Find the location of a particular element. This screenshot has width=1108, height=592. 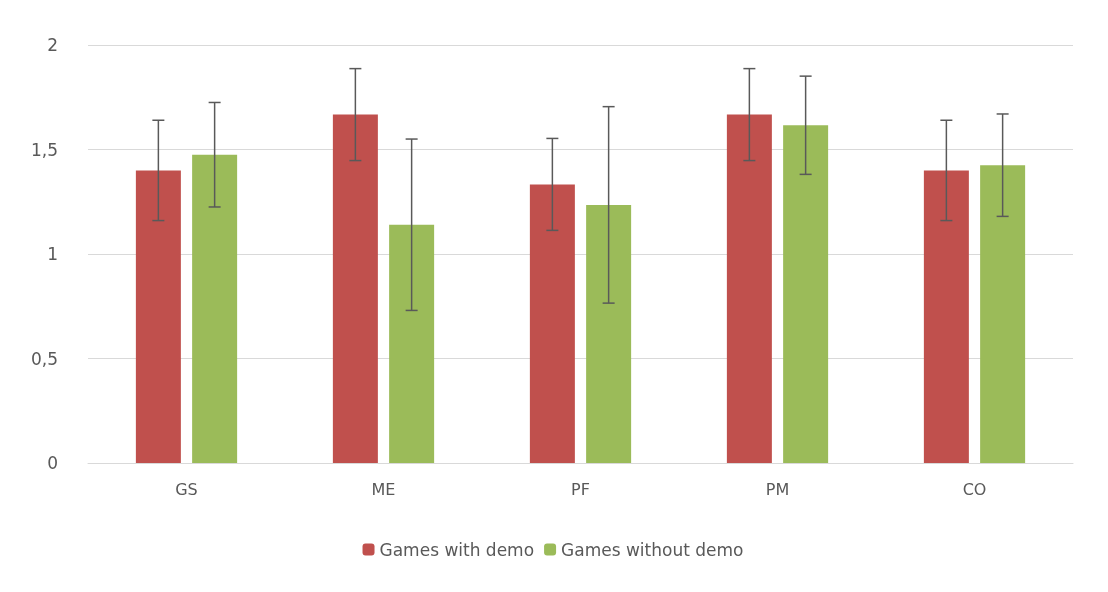

legend-label: Games with demo is located at coordinates (457, 549).